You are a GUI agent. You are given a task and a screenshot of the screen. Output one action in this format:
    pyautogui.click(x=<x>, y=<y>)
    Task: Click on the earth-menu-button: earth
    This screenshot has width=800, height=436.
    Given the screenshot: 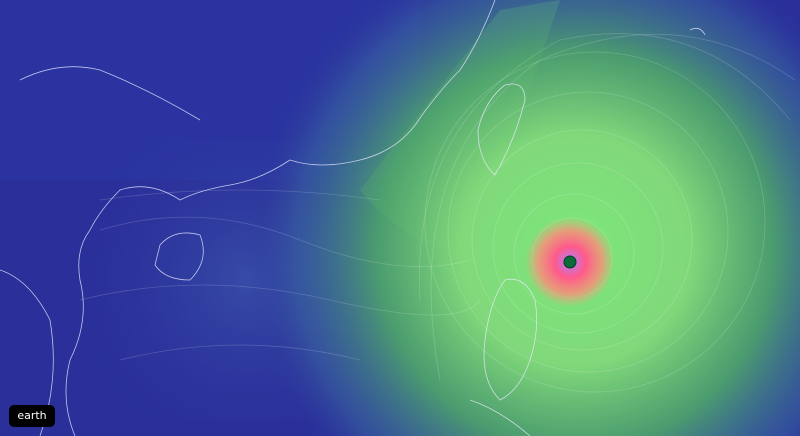 What is the action you would take?
    pyautogui.click(x=32, y=416)
    